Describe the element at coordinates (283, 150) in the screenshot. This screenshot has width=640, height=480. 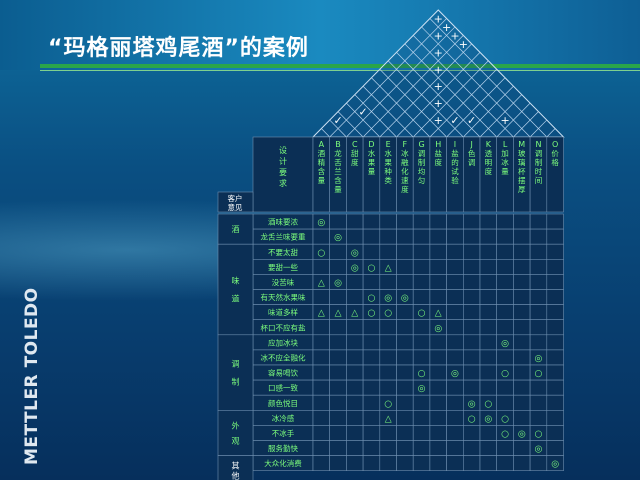
I see `design-req-header-char: 设` at that location.